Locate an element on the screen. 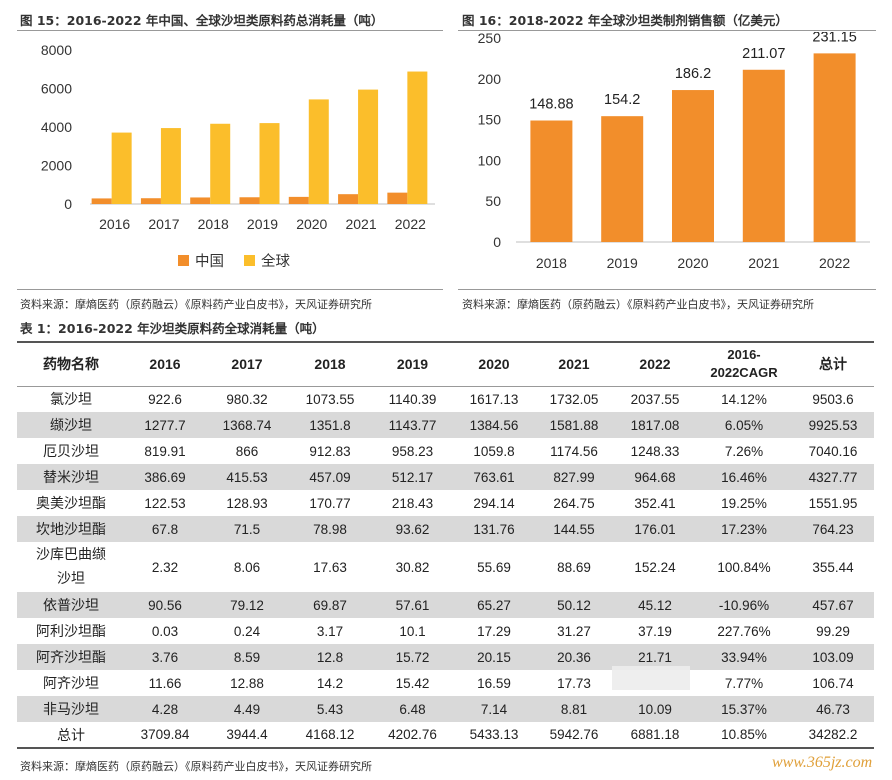 This screenshot has width=892, height=780. cell-value: 152.24 is located at coordinates (655, 567).